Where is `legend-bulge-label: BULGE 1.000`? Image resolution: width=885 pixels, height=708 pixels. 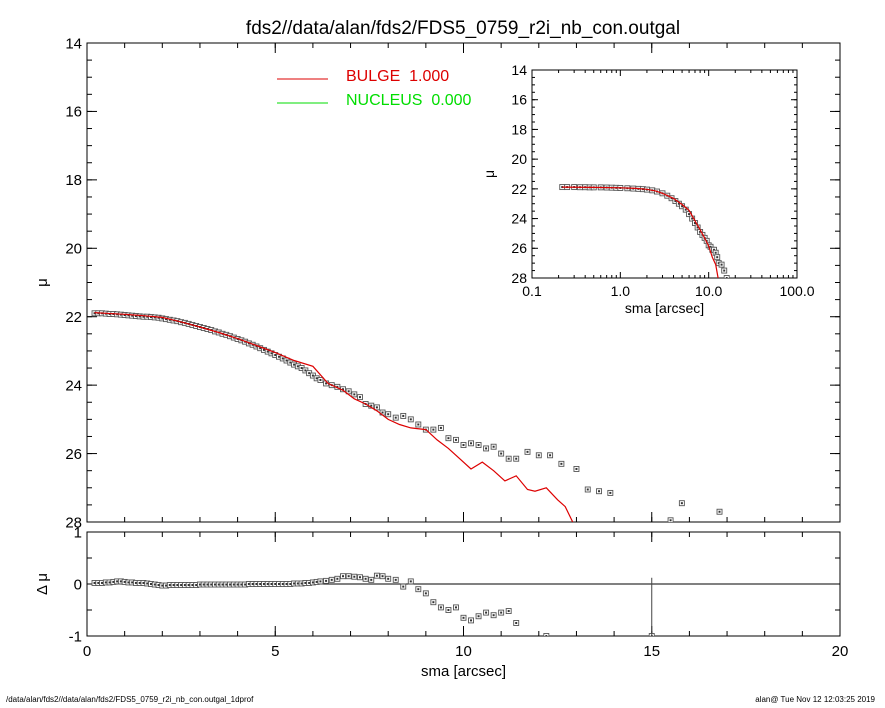
legend-bulge-label: BULGE 1.000 is located at coordinates (397, 76).